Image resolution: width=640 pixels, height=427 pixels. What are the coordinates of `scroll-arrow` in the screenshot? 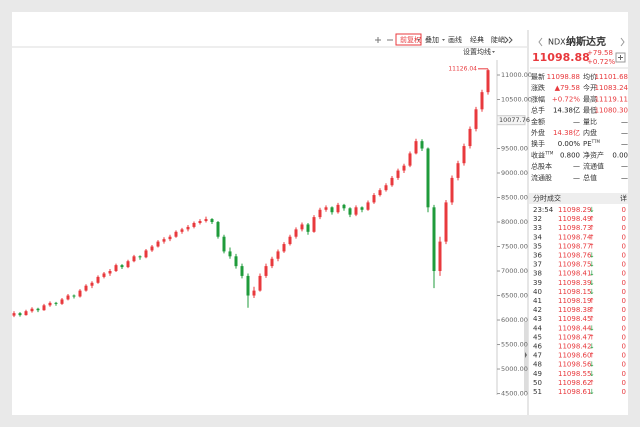 It's located at (526, 355).